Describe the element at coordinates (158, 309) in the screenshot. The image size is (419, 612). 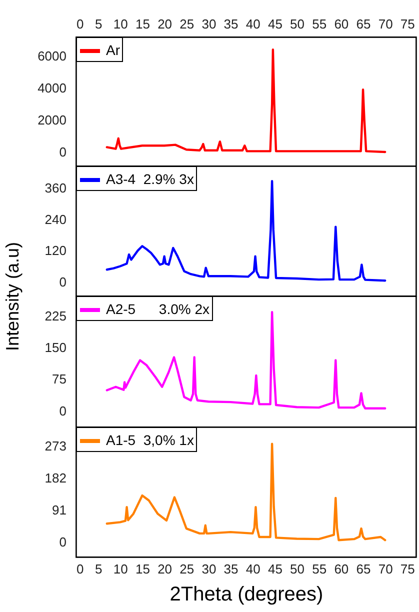
I see `legend-label: A2-5 3.0% 2x` at that location.